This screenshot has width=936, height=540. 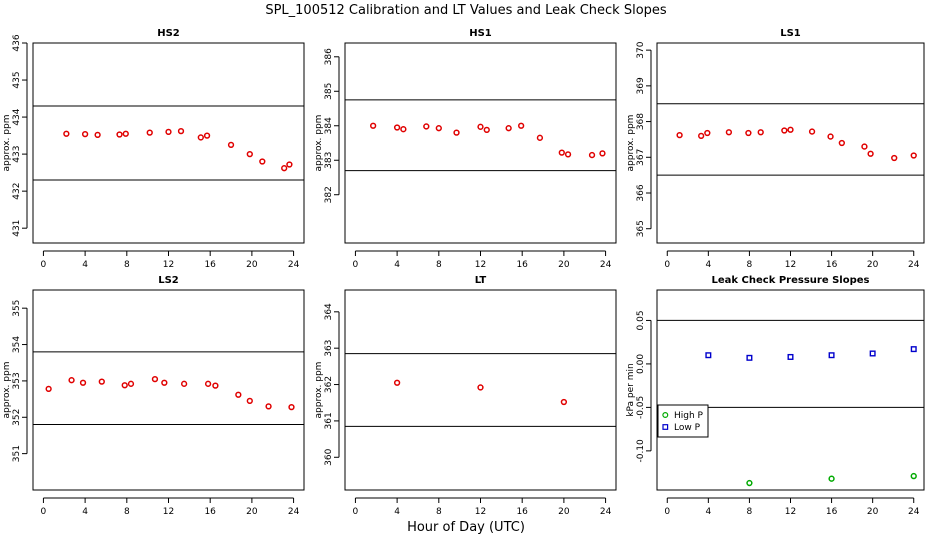 What do you see at coordinates (641, 320) in the screenshot?
I see `y-tick-label: 0.05` at bounding box center [641, 320].